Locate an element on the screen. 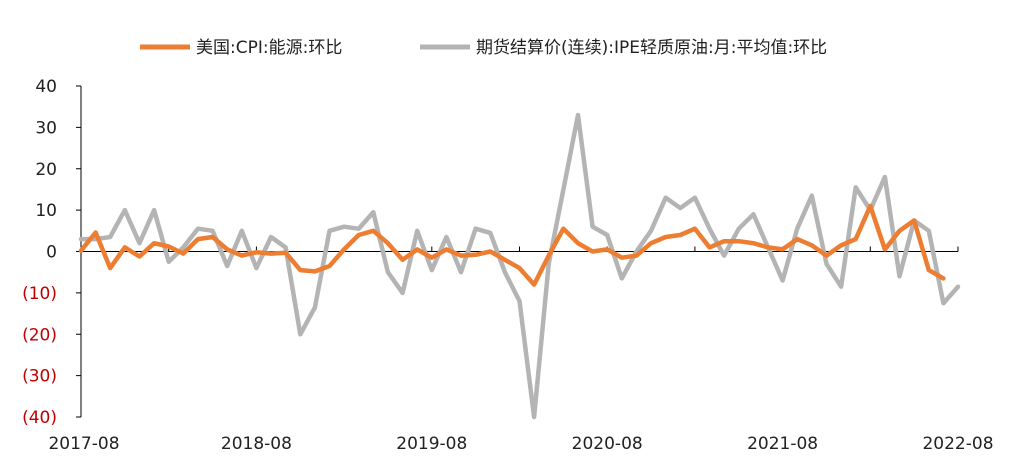  y-tick-label: 0 is located at coordinates (51, 253).